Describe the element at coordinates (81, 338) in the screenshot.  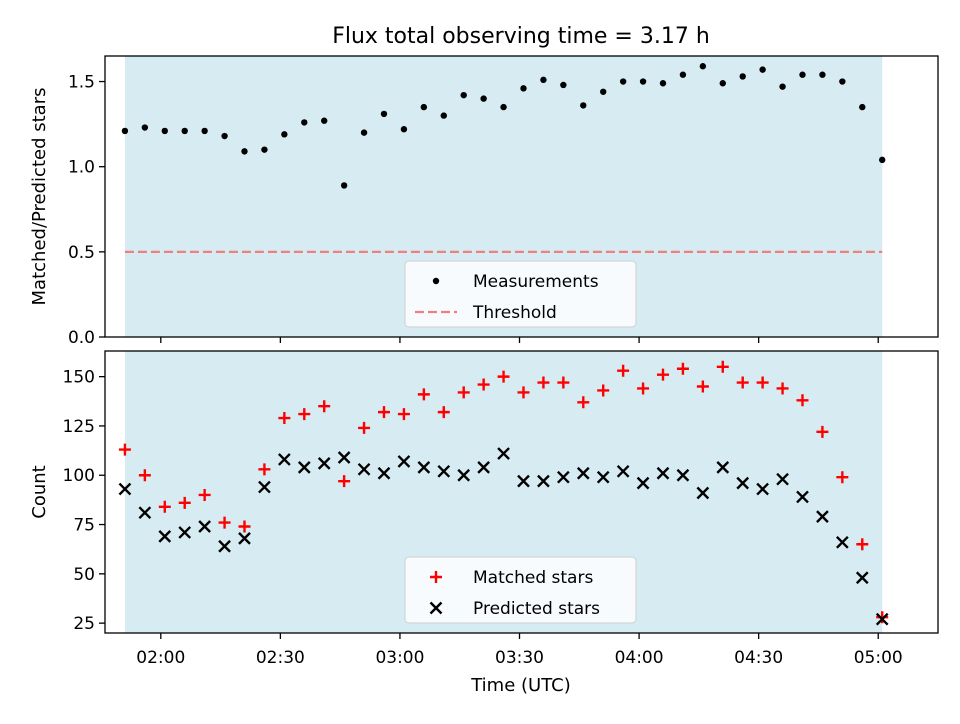
I see `top-y-tick-label: 0.0` at that location.